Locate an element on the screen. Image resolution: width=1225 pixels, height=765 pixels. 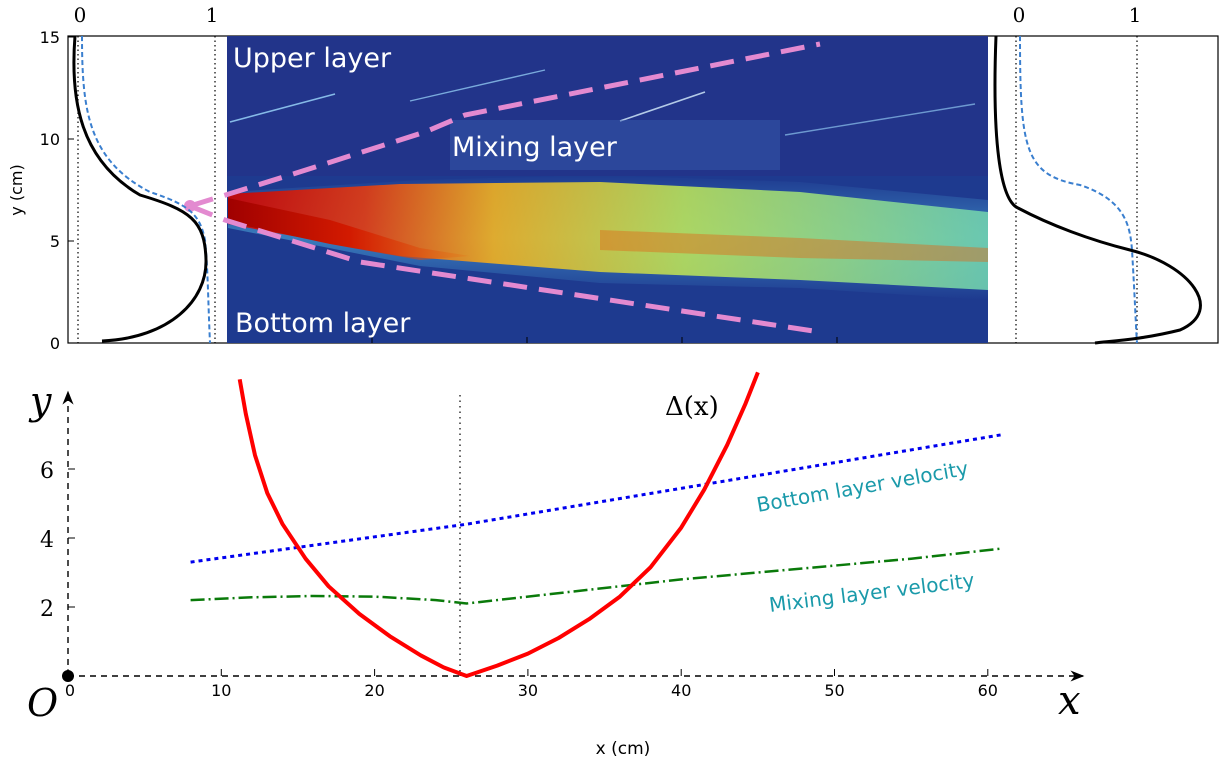
mixing-layer-velocity-line is located at coordinates (597, 576).